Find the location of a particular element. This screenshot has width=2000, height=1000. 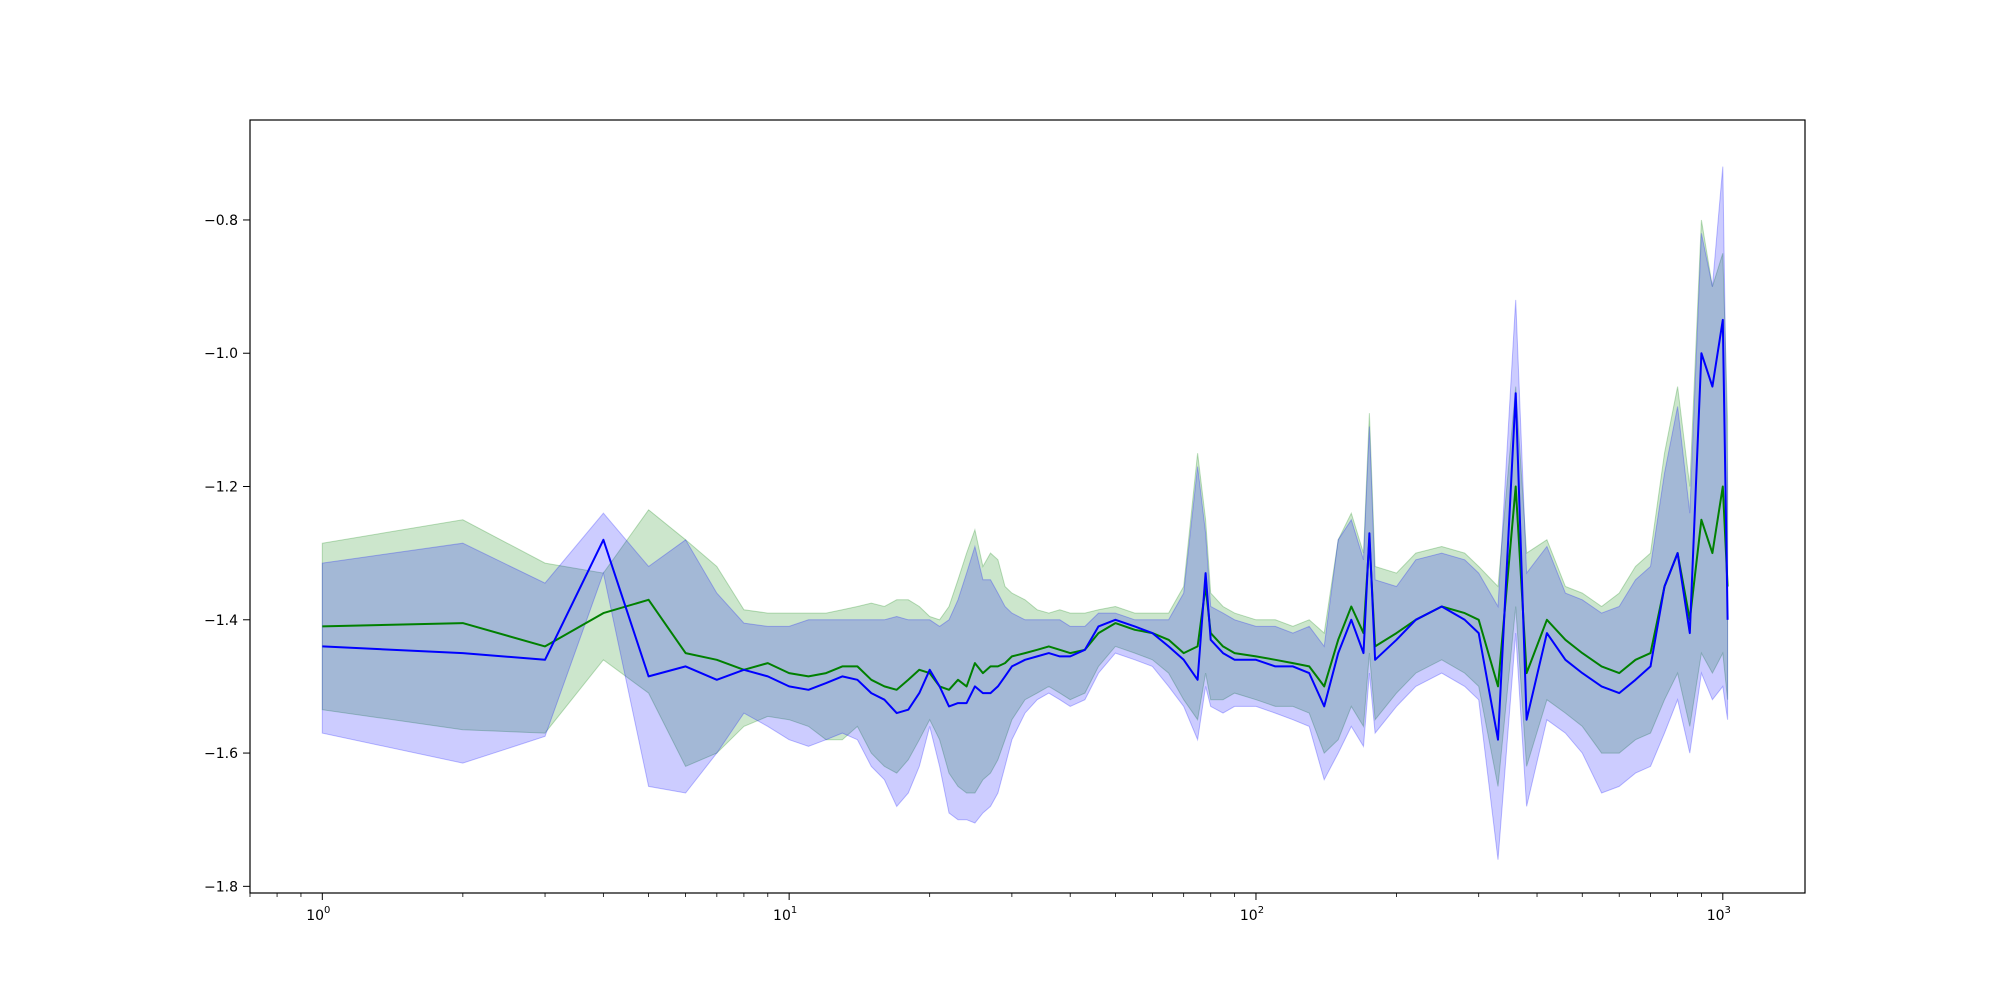

y-axis: −0.8 −1.0 −1.2 −1.4 −1.6 −1.8 is located at coordinates (227, 554).